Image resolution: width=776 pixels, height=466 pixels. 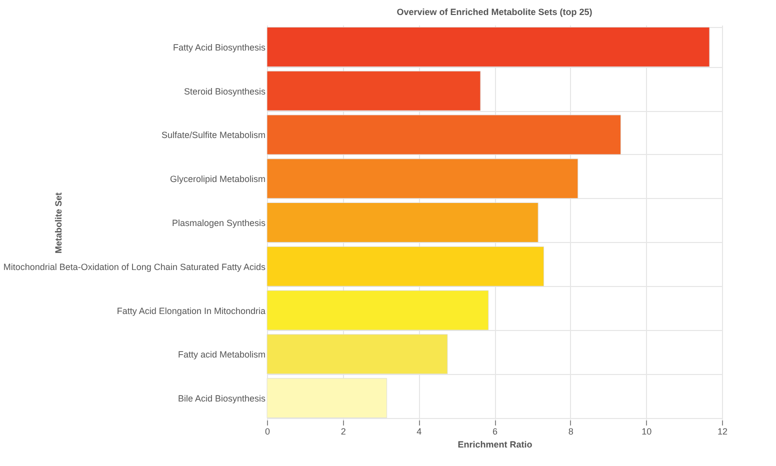 What do you see at coordinates (59, 223) in the screenshot?
I see `y-axis-title: Metabolite Set` at bounding box center [59, 223].